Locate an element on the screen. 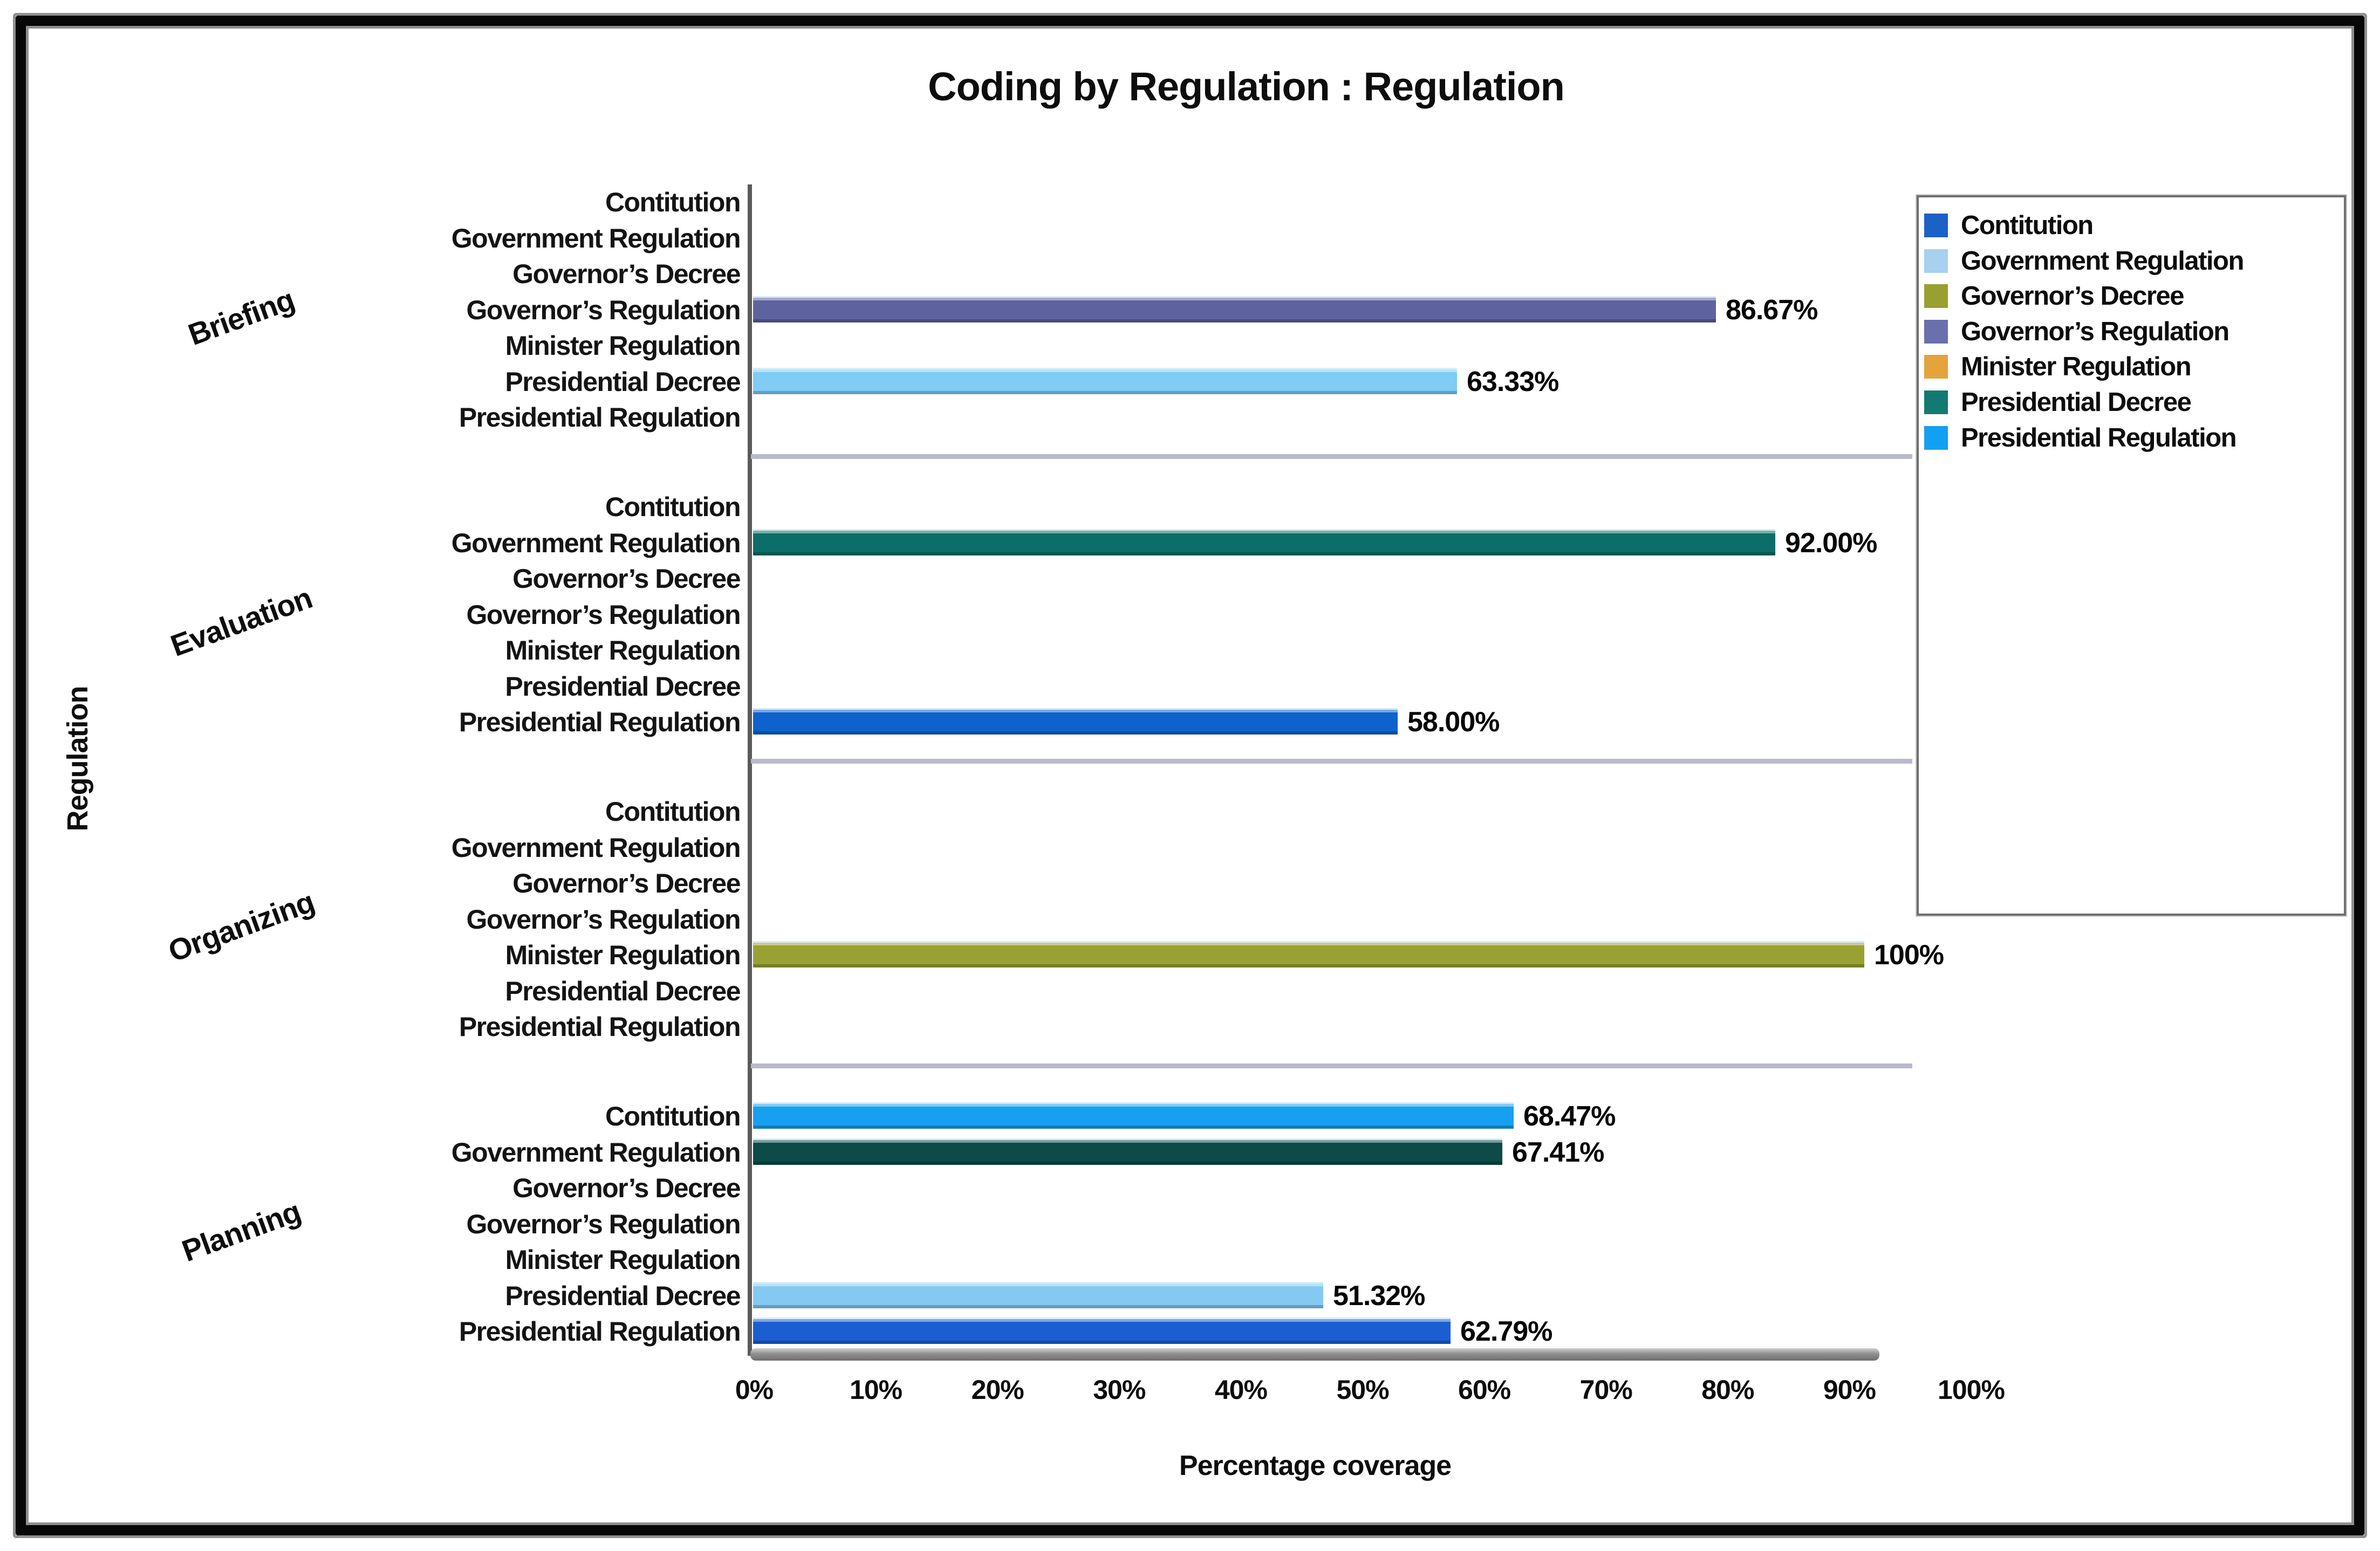 This screenshot has width=2380, height=1551. value-label-briefing-presidential-decree: 63.33% is located at coordinates (1513, 381).